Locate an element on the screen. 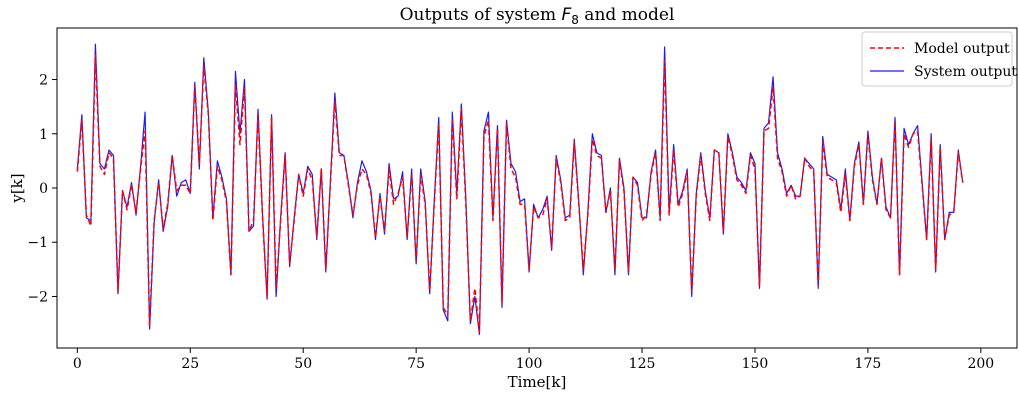 This screenshot has height=393, width=1018. x-axis-label: Time[k] is located at coordinates (537, 382).